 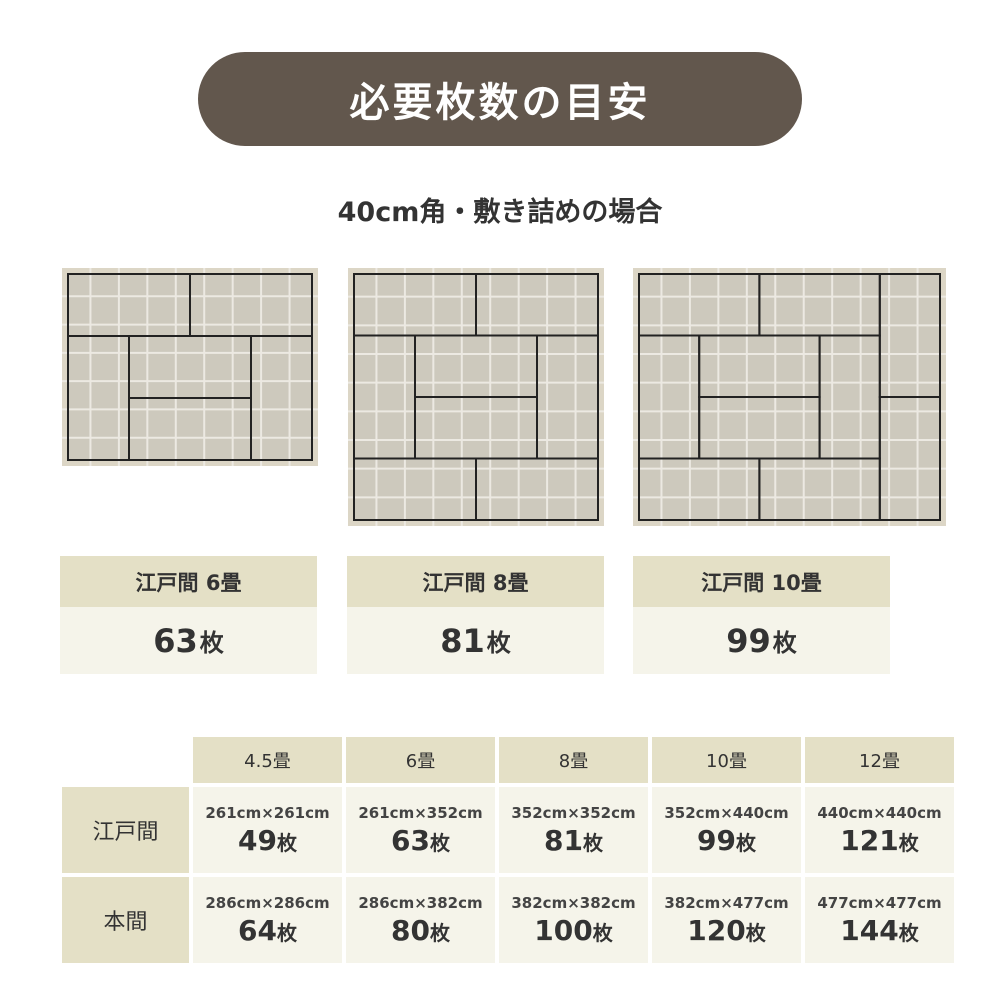 I want to click on count: 144枚, so click(x=879, y=930).